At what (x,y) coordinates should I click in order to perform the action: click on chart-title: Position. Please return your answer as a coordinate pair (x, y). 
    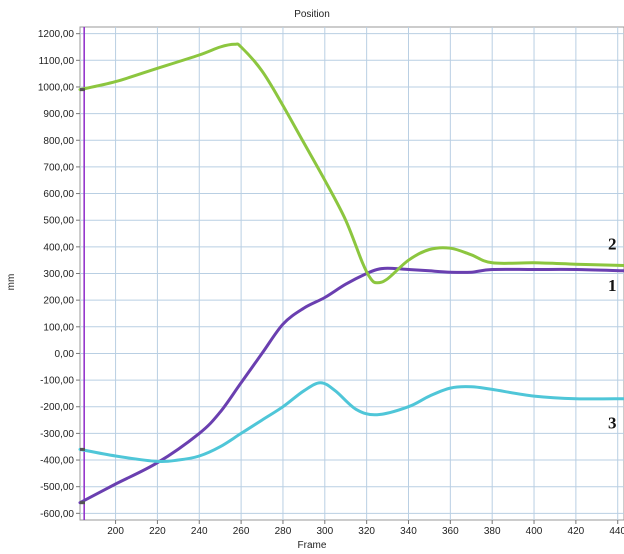
    Looking at the image, I should click on (312, 14).